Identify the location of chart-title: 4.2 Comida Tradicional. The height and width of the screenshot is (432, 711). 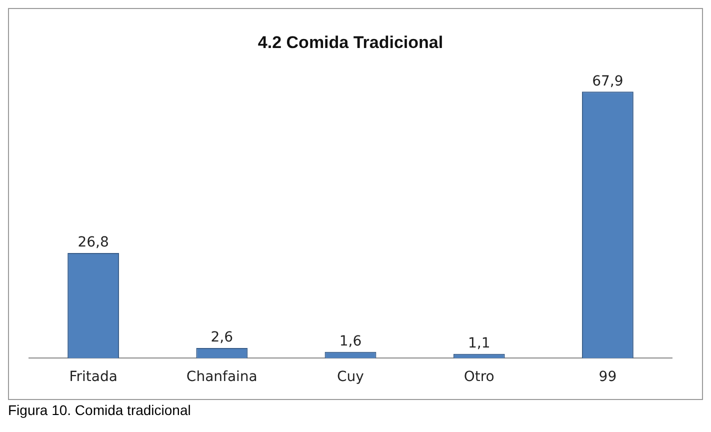
(351, 42).